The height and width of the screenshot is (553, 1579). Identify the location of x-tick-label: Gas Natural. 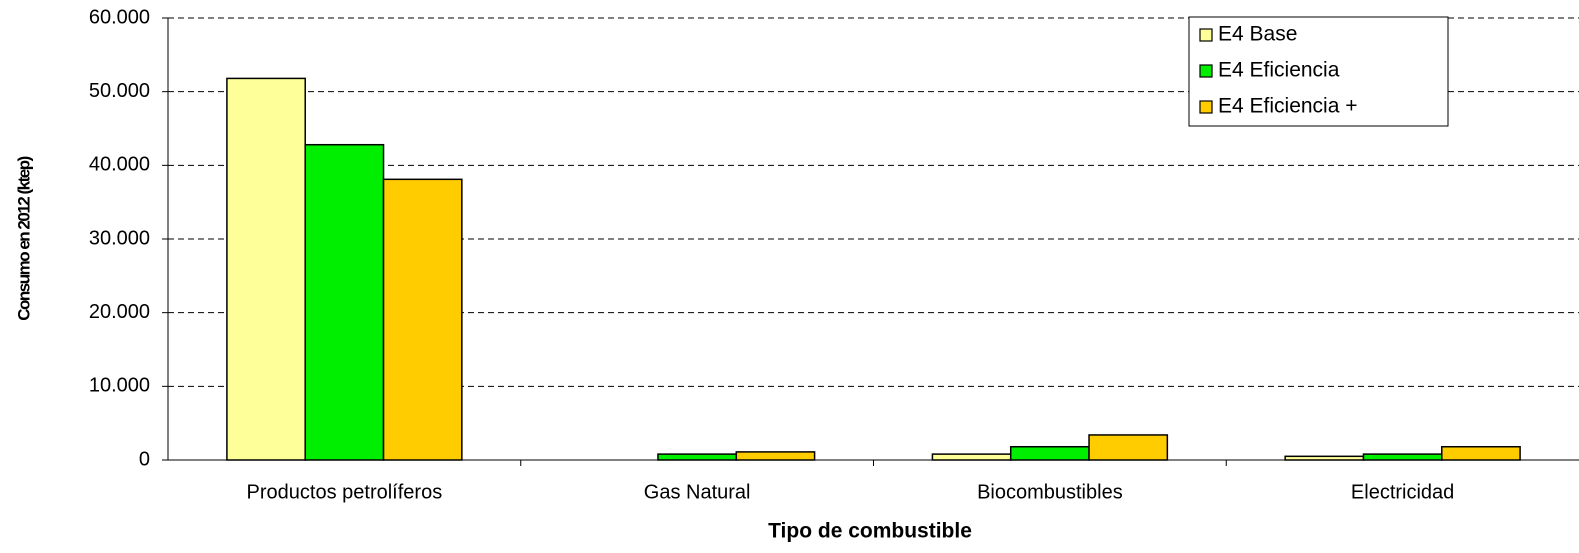
(697, 492).